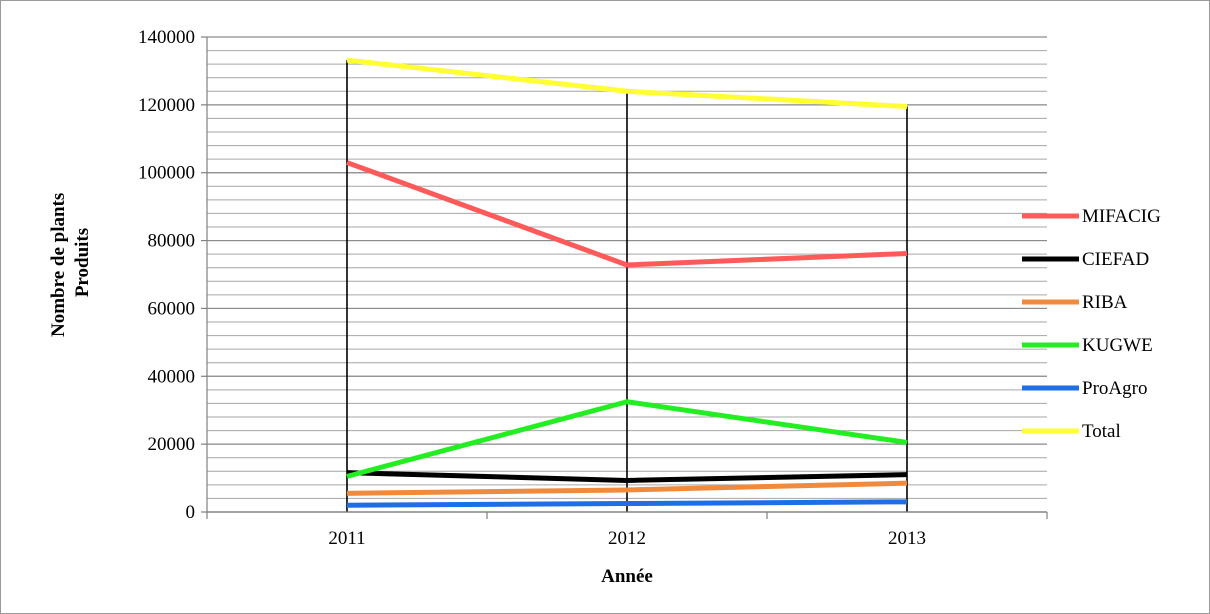 The width and height of the screenshot is (1210, 614). Describe the element at coordinates (627, 439) in the screenshot. I see `series-line-kugwe` at that location.